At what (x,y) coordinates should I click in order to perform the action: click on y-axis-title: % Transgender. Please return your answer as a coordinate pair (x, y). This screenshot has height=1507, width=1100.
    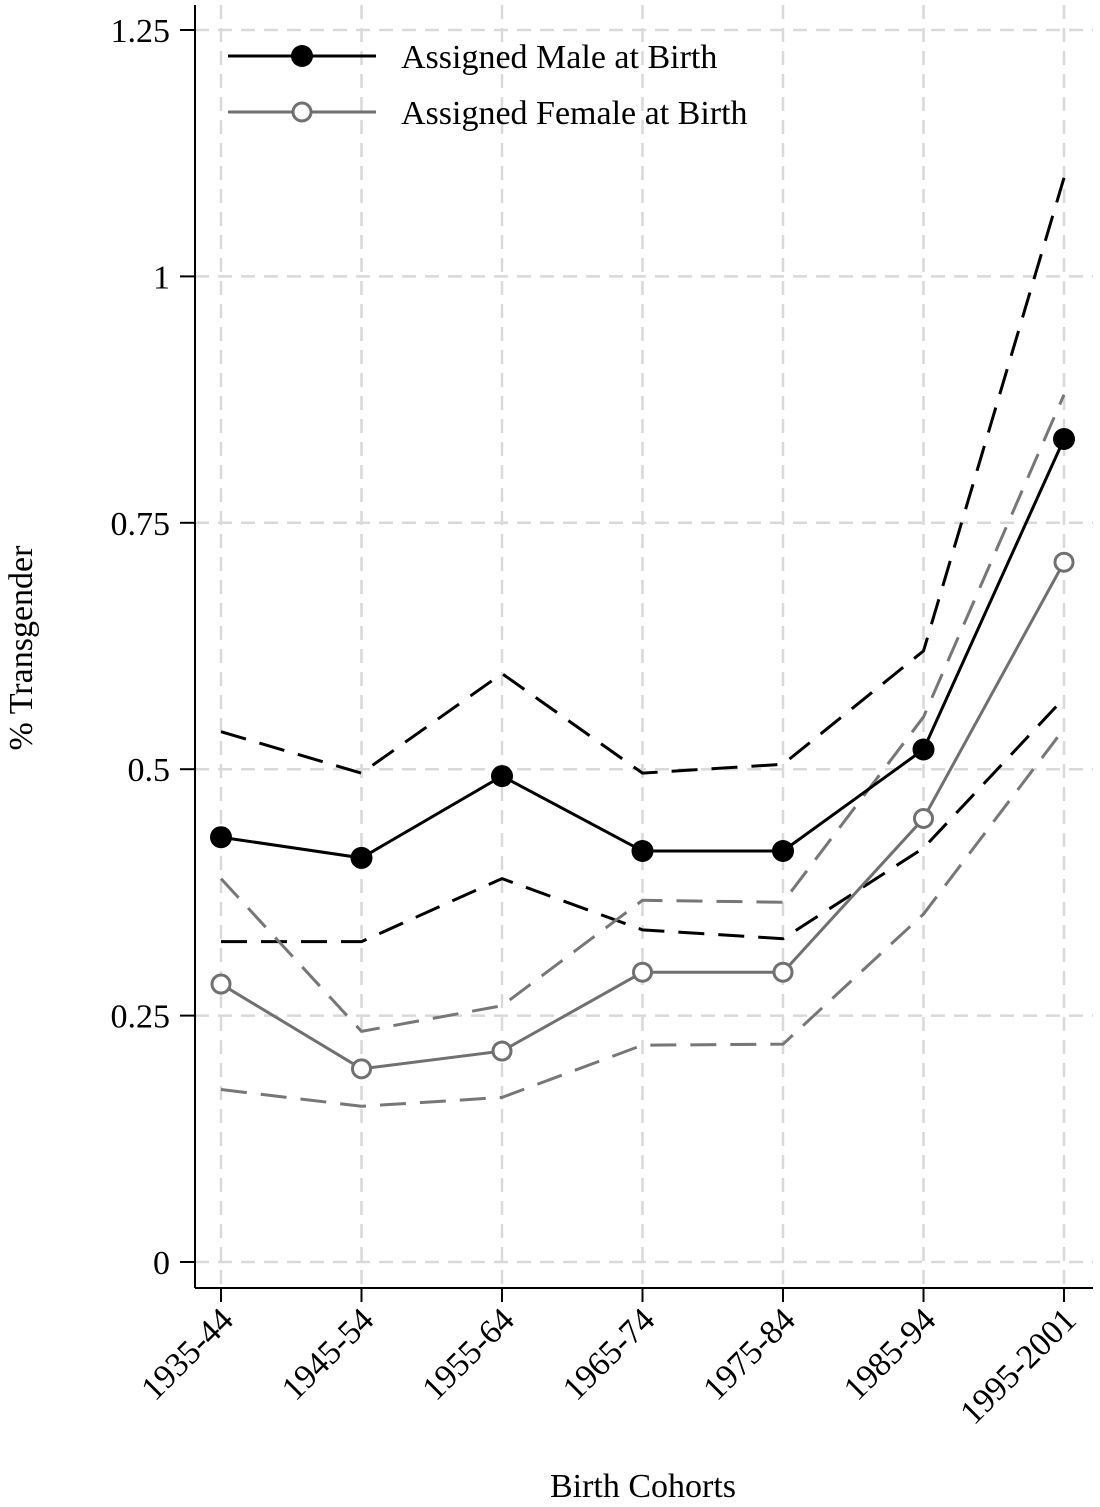
    Looking at the image, I should click on (21, 648).